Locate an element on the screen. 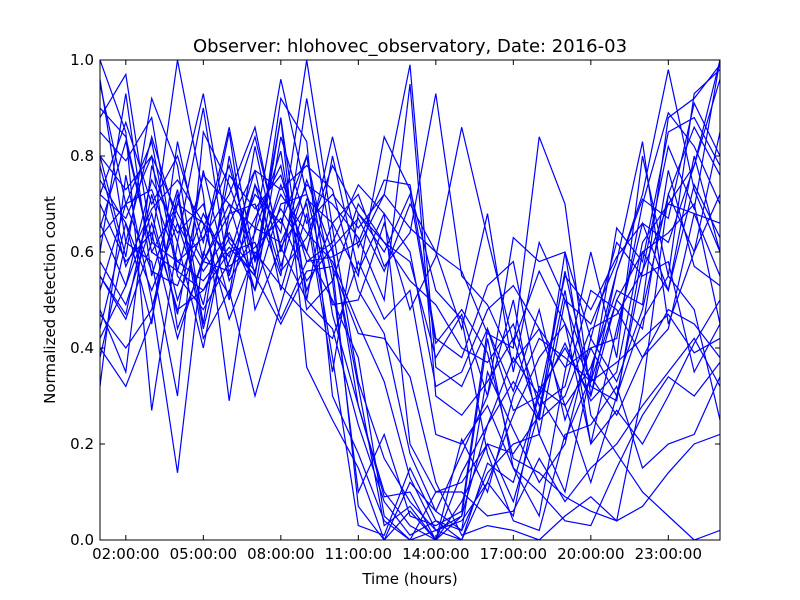  y-axis-title: Normalized detection count is located at coordinates (50, 300).